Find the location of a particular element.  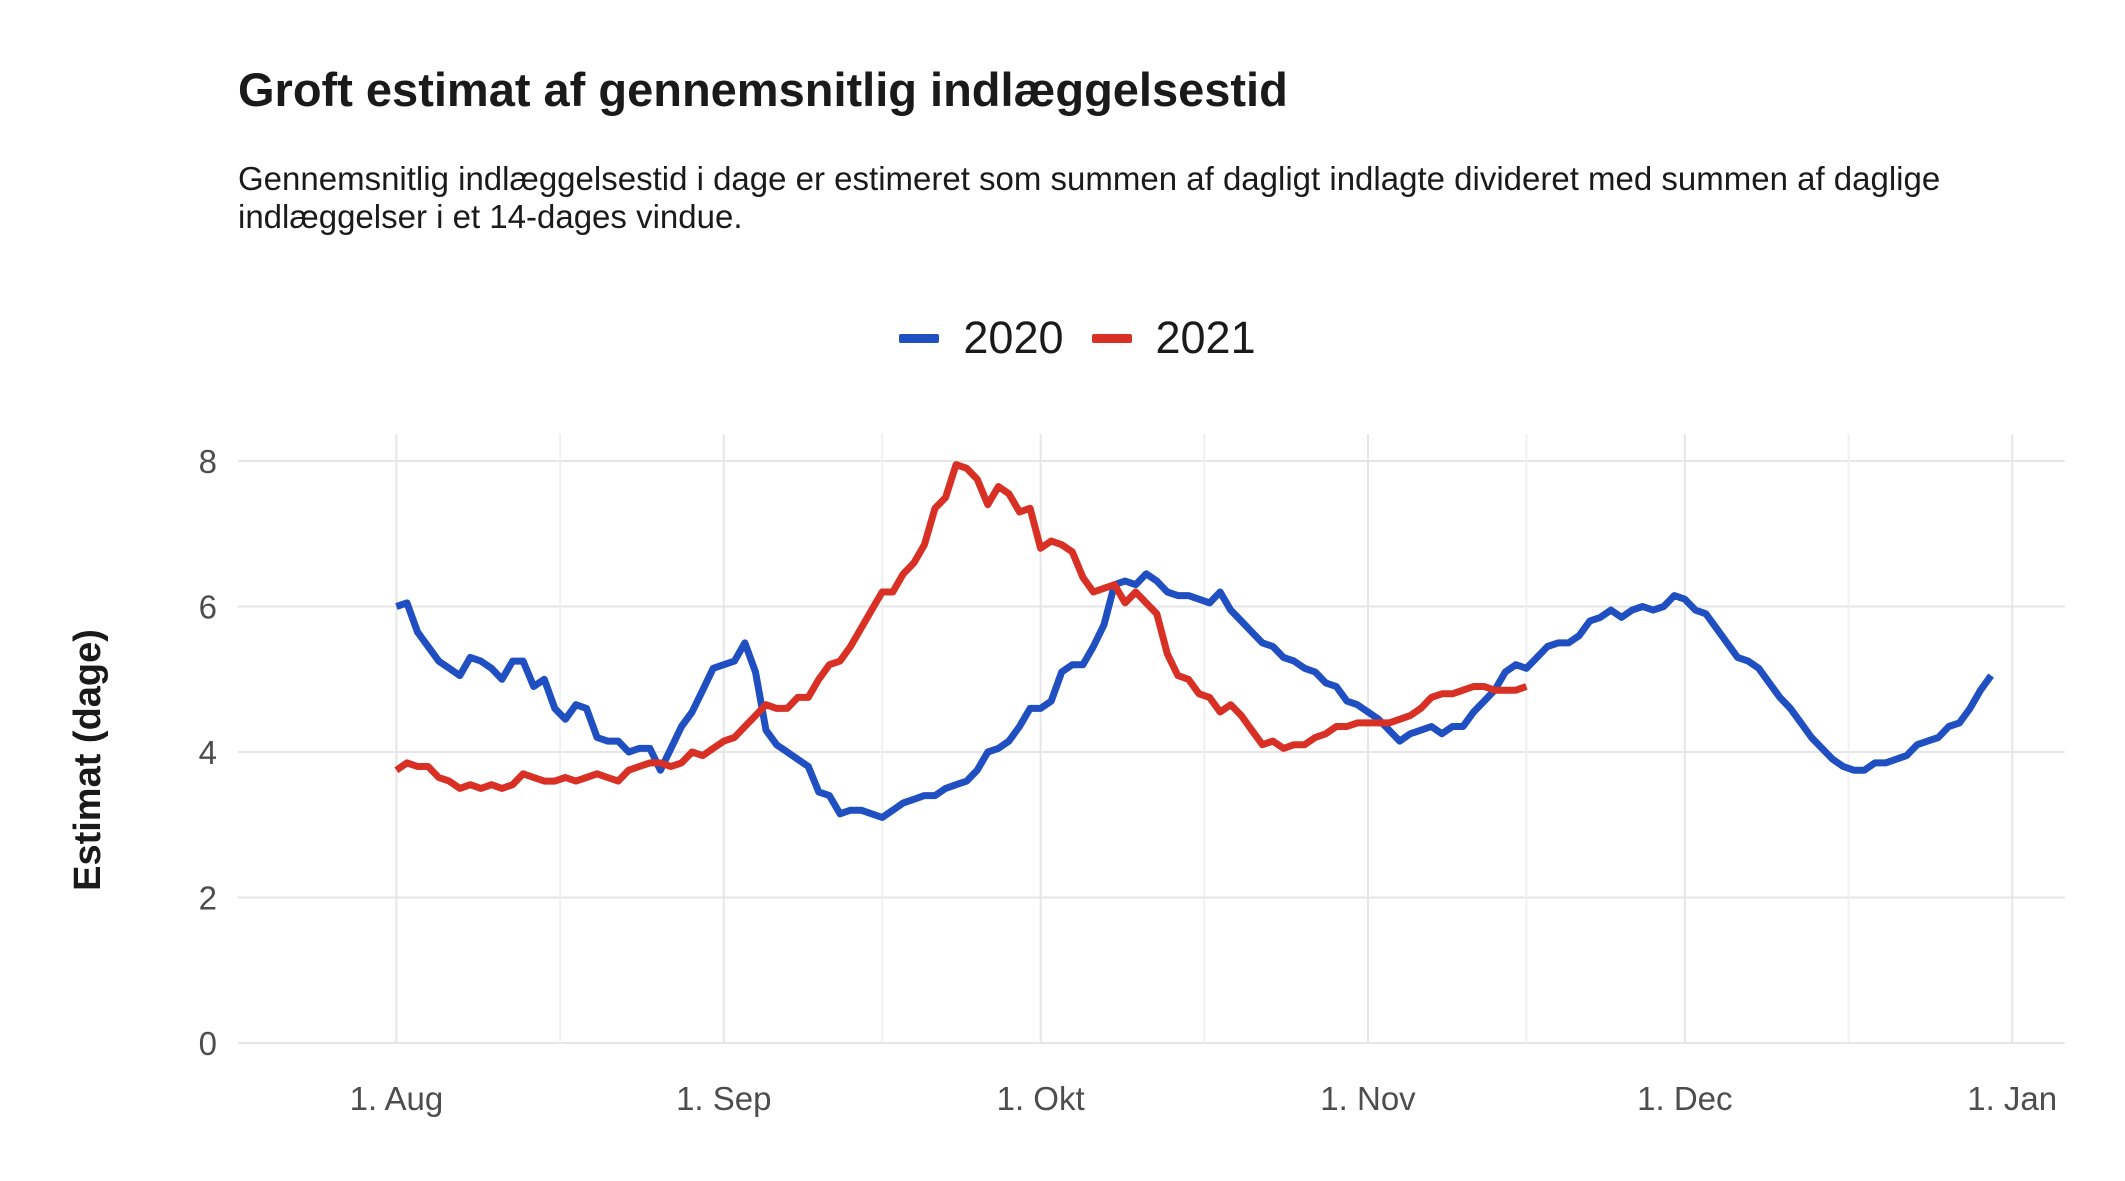

series-line-2021 is located at coordinates (961, 626).